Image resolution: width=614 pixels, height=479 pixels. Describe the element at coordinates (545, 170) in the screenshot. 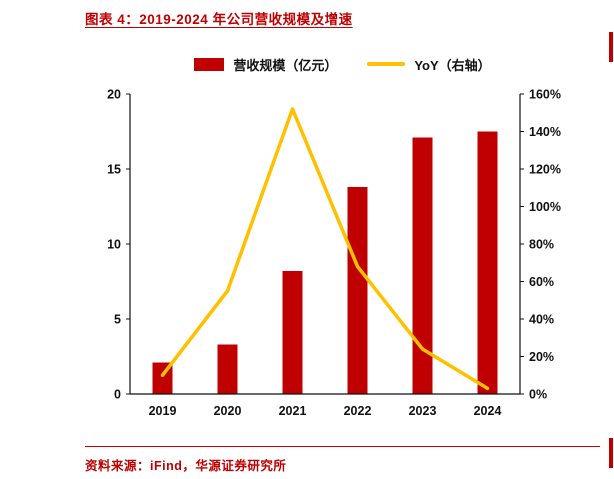

I see `right-axis-tick-label: 120%` at that location.